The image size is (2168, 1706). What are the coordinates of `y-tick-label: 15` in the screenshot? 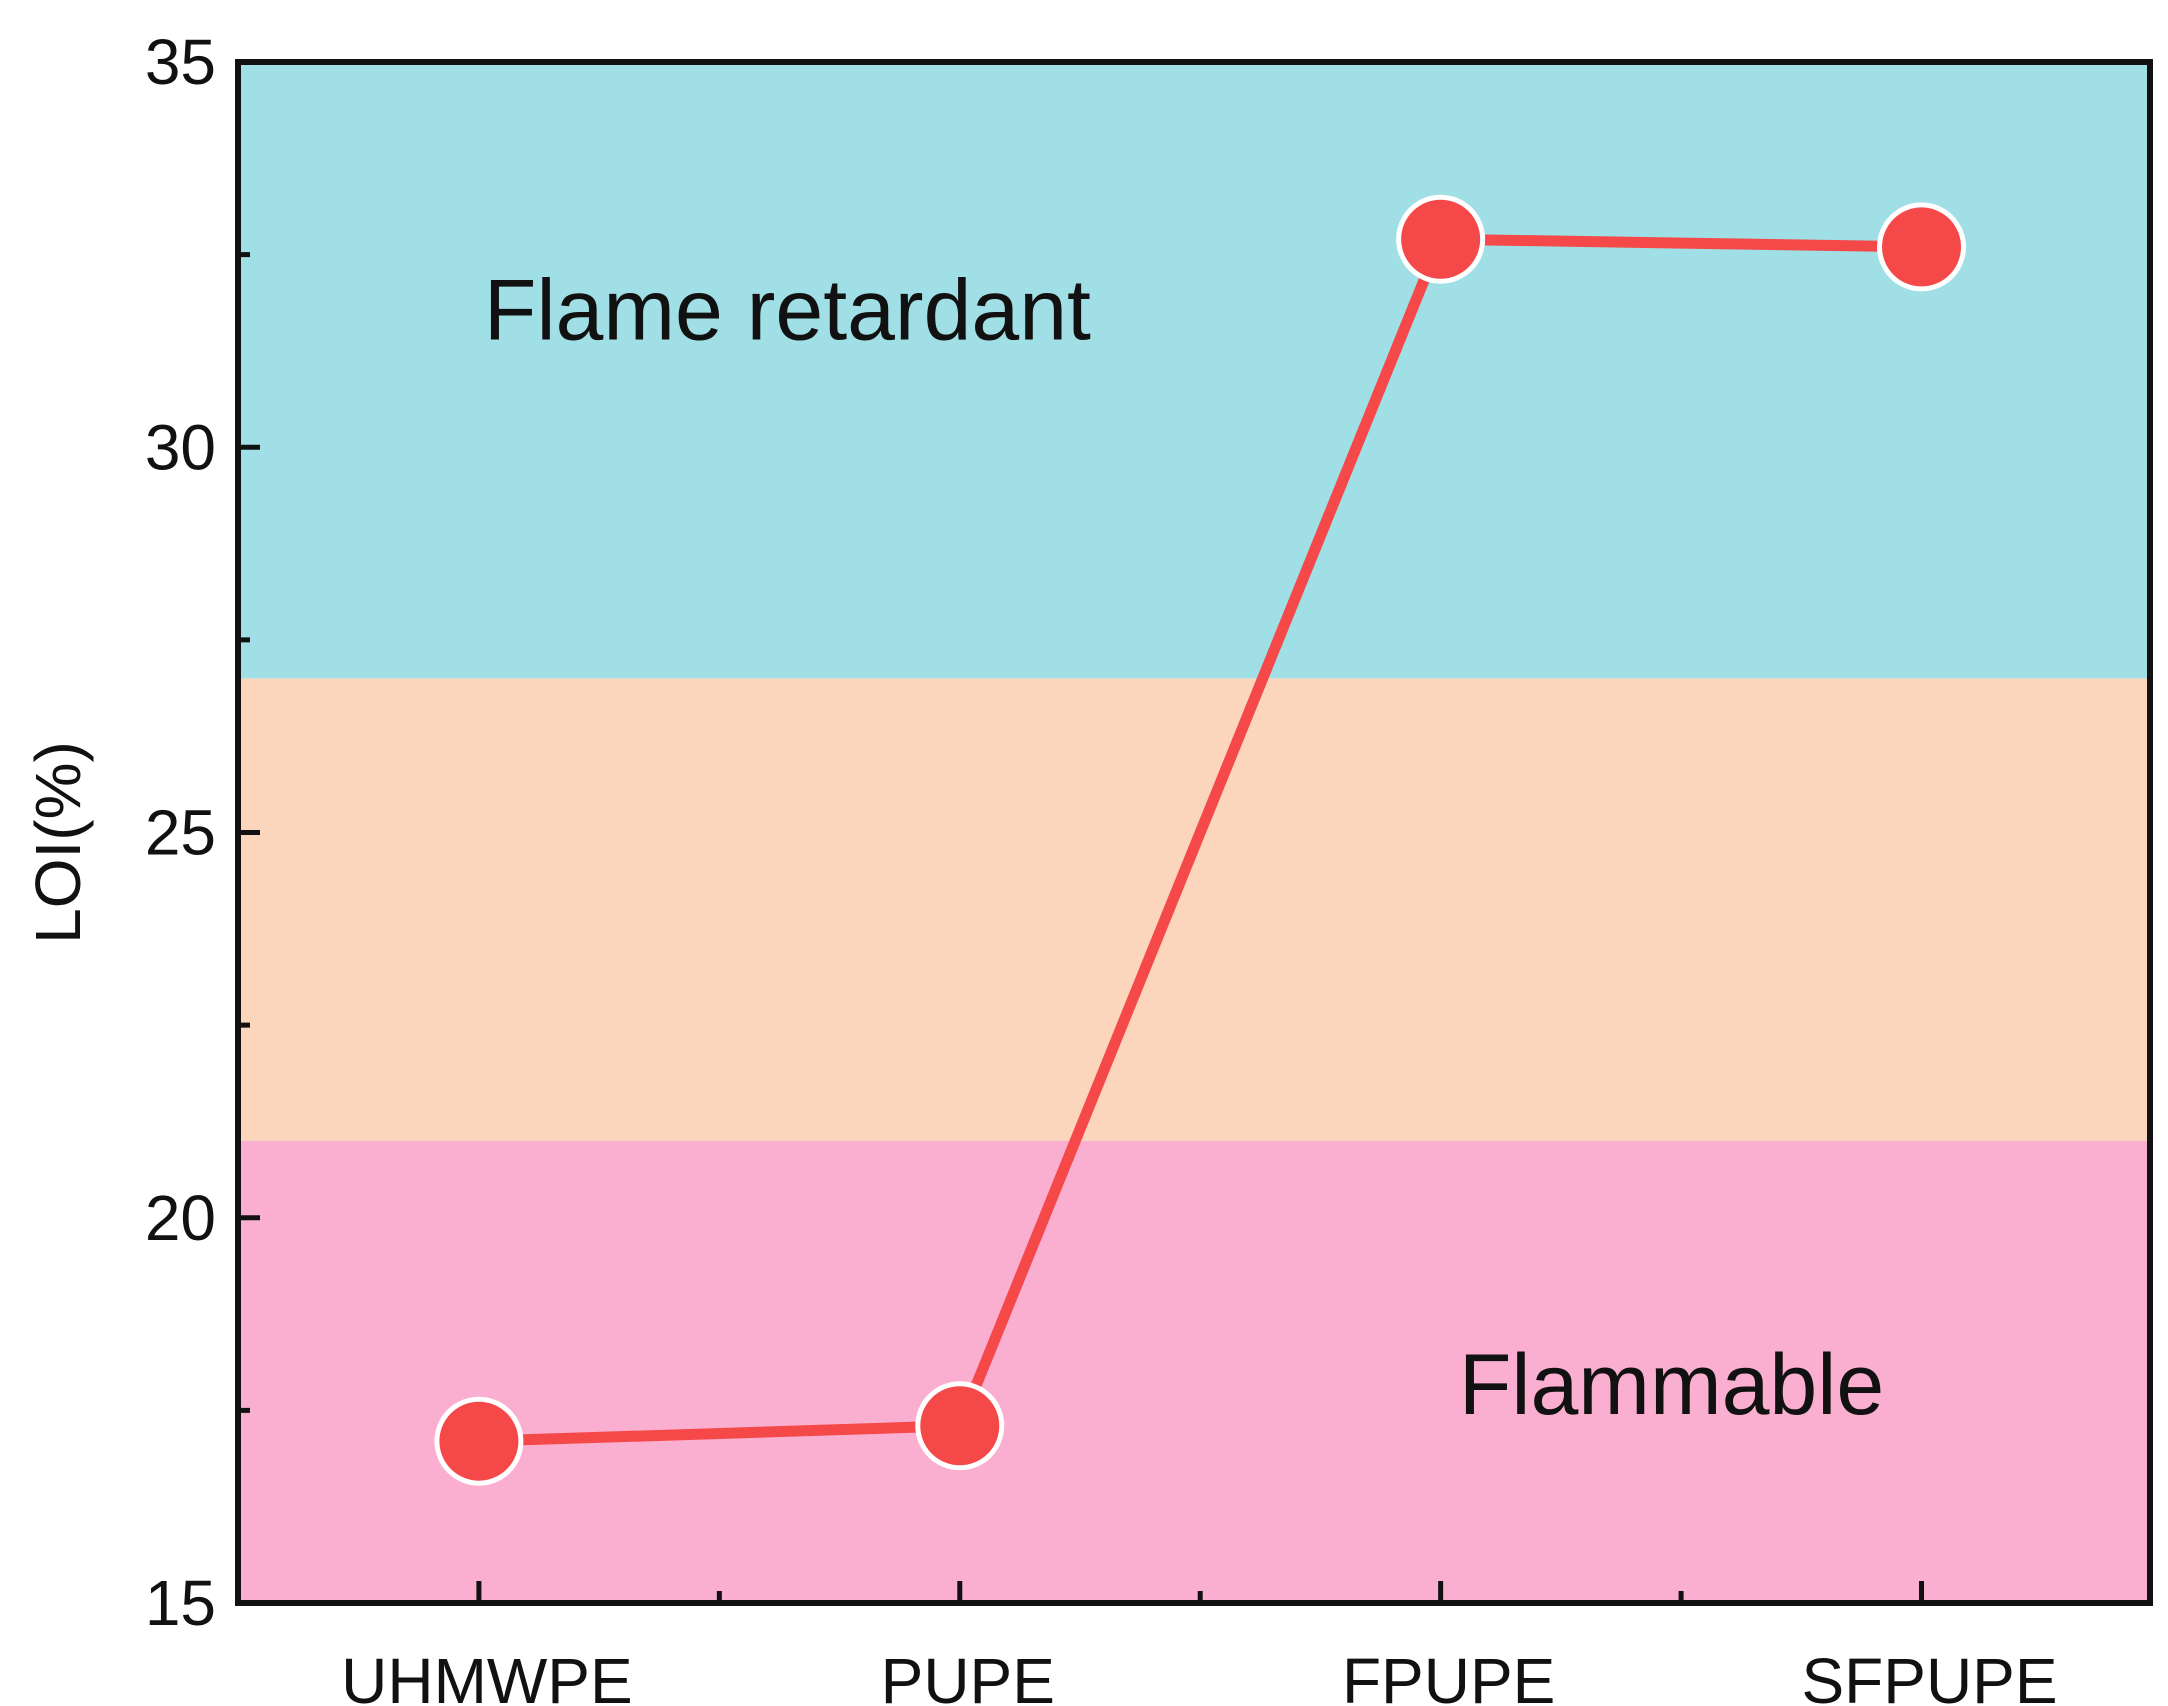 It's located at (180, 1603).